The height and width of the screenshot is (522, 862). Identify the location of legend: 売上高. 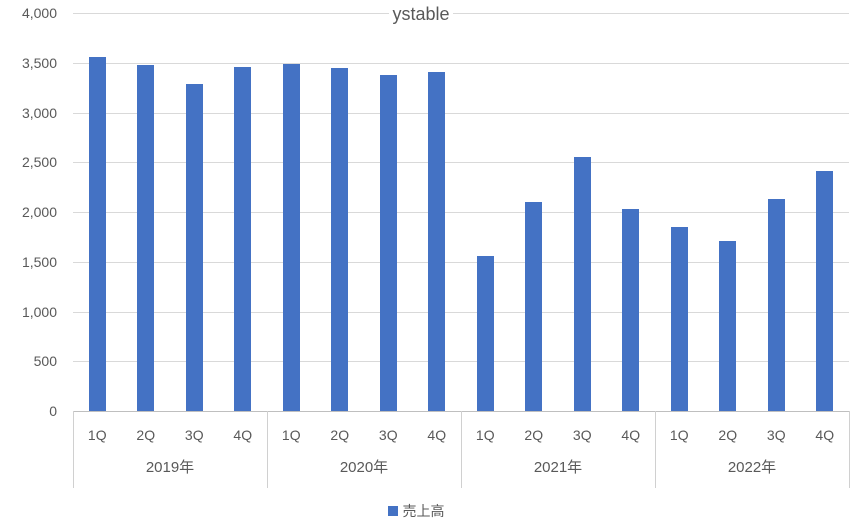
(416, 511).